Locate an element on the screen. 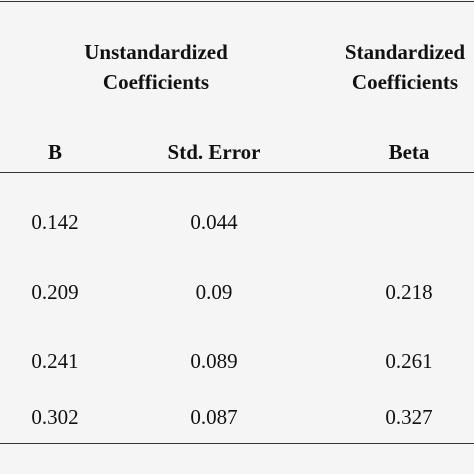  cell: 0.09 is located at coordinates (214, 292).